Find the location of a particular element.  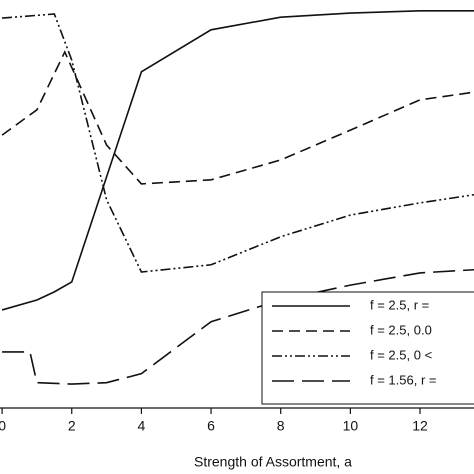

x-tick-label: 0 is located at coordinates (3, 426).